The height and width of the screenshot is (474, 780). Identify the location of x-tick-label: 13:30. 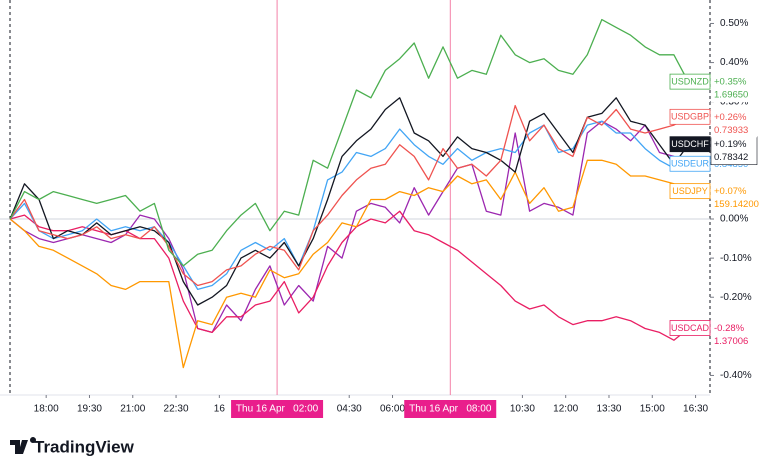
(608, 409).